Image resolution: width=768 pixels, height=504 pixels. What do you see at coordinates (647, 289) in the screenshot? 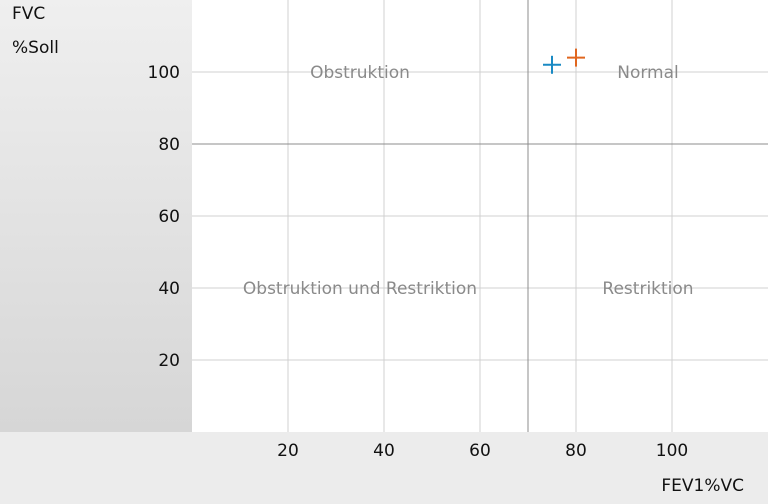
I see `region-label: Restriktion` at bounding box center [647, 289].